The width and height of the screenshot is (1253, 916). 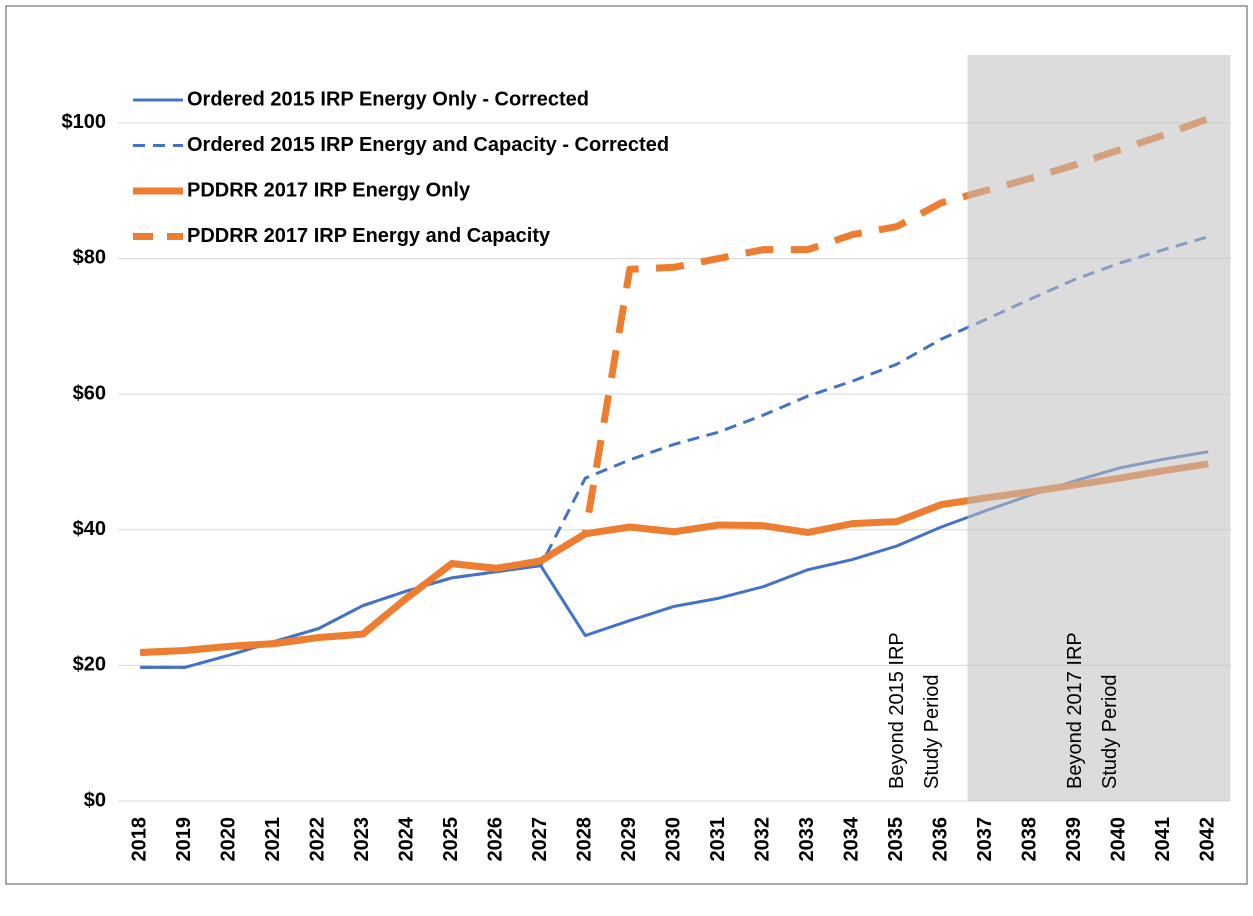 I want to click on legend-label: PDDRR 2017 IRP Energy Only, so click(x=329, y=190).